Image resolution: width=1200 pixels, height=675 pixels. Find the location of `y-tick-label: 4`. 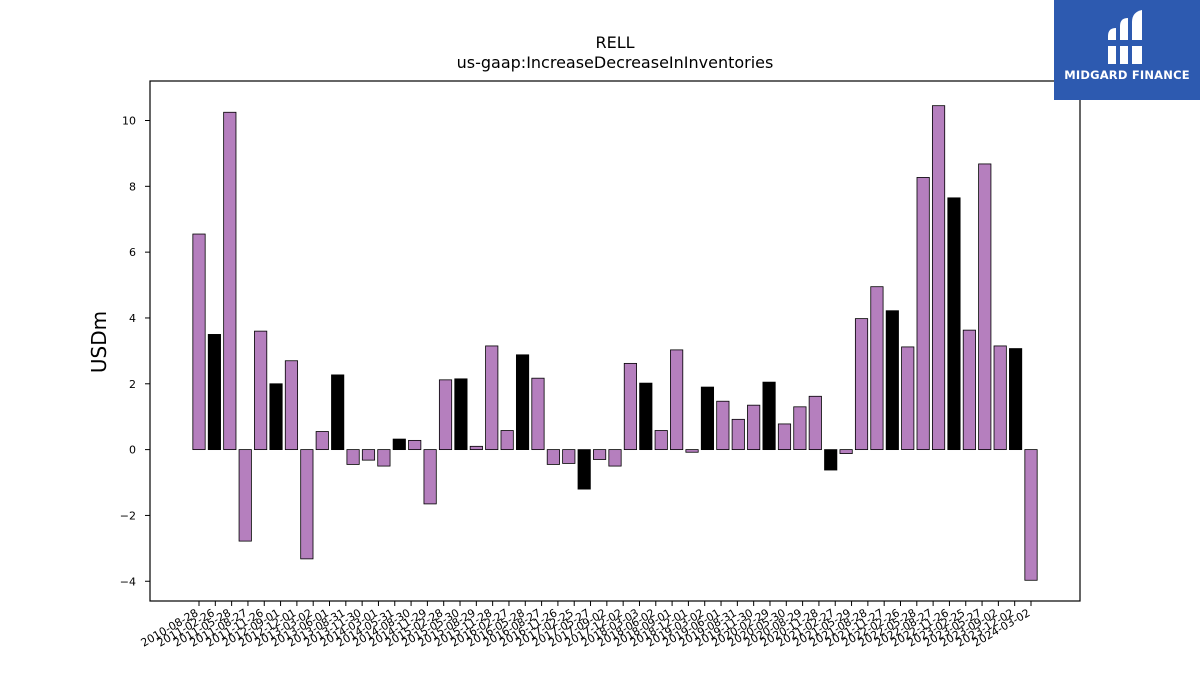

y-tick-label: 4 is located at coordinates (132, 318).